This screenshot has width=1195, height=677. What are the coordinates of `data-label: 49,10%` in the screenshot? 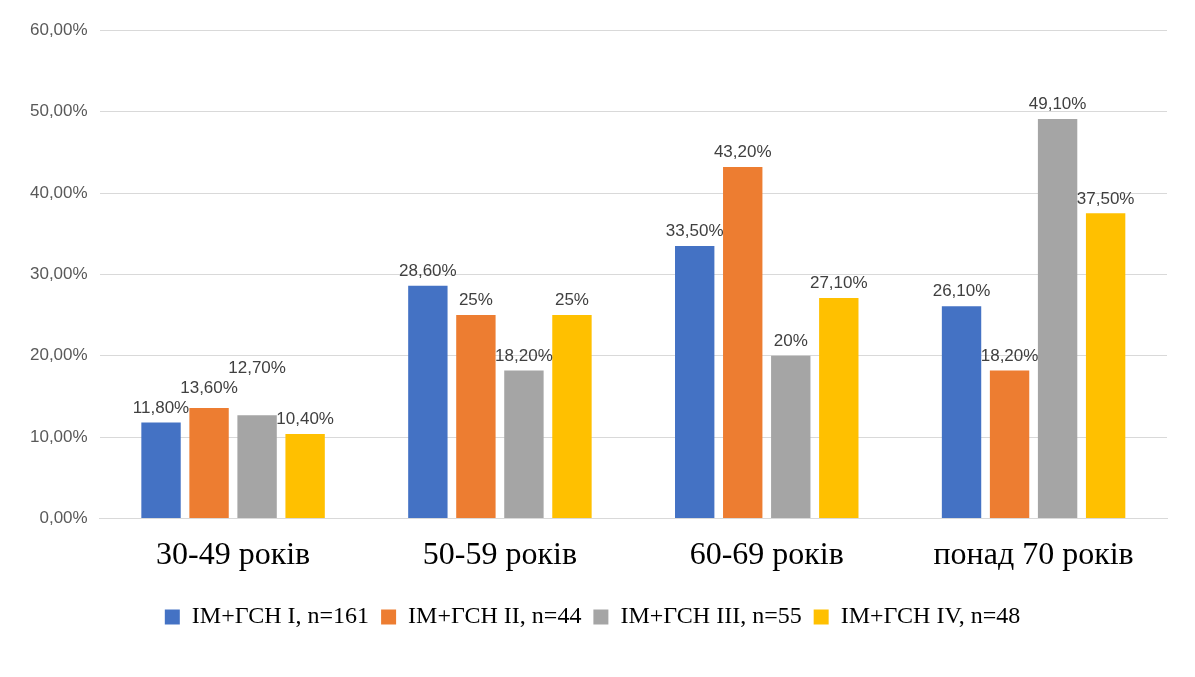 It's located at (1057, 104).